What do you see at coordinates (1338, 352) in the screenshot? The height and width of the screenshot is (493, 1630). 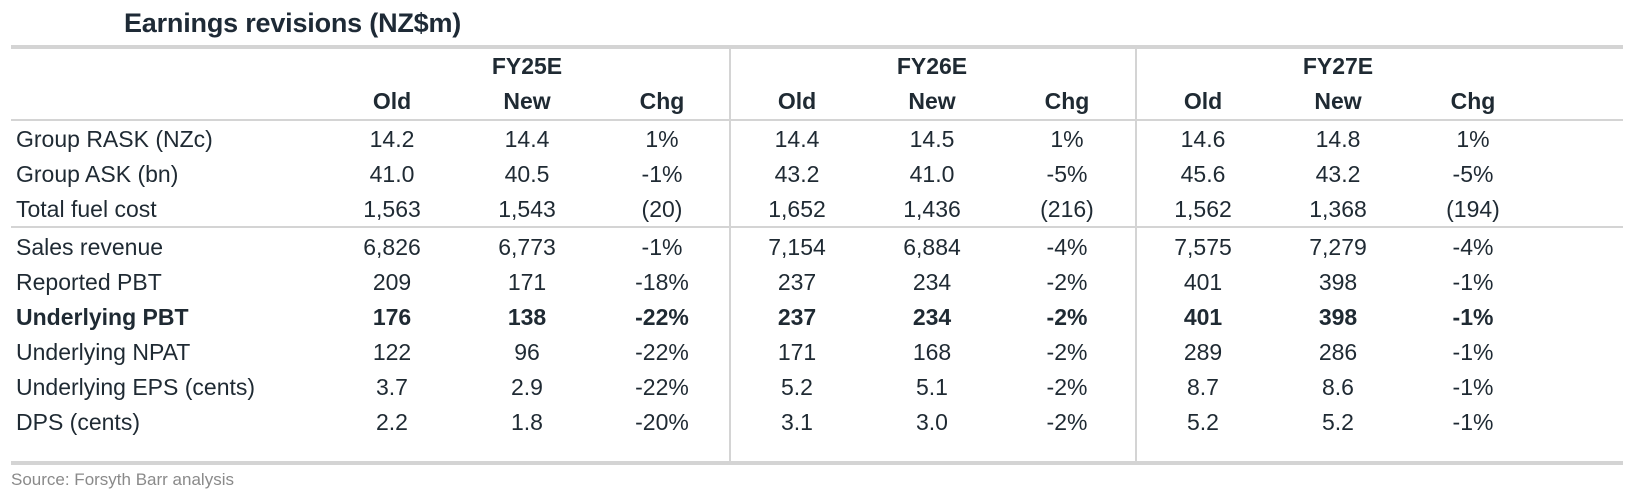 I see `table-cell: 286` at bounding box center [1338, 352].